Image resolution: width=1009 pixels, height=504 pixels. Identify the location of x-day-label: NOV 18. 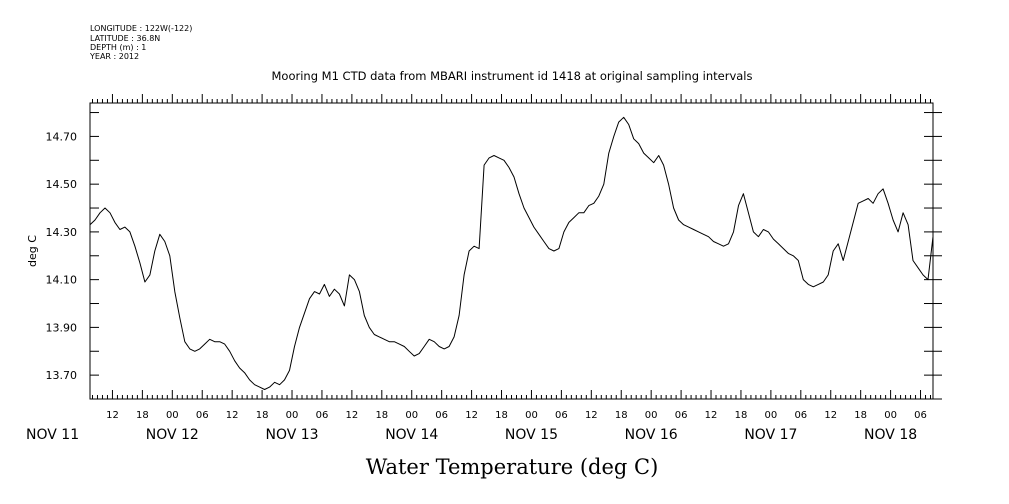
(890, 435).